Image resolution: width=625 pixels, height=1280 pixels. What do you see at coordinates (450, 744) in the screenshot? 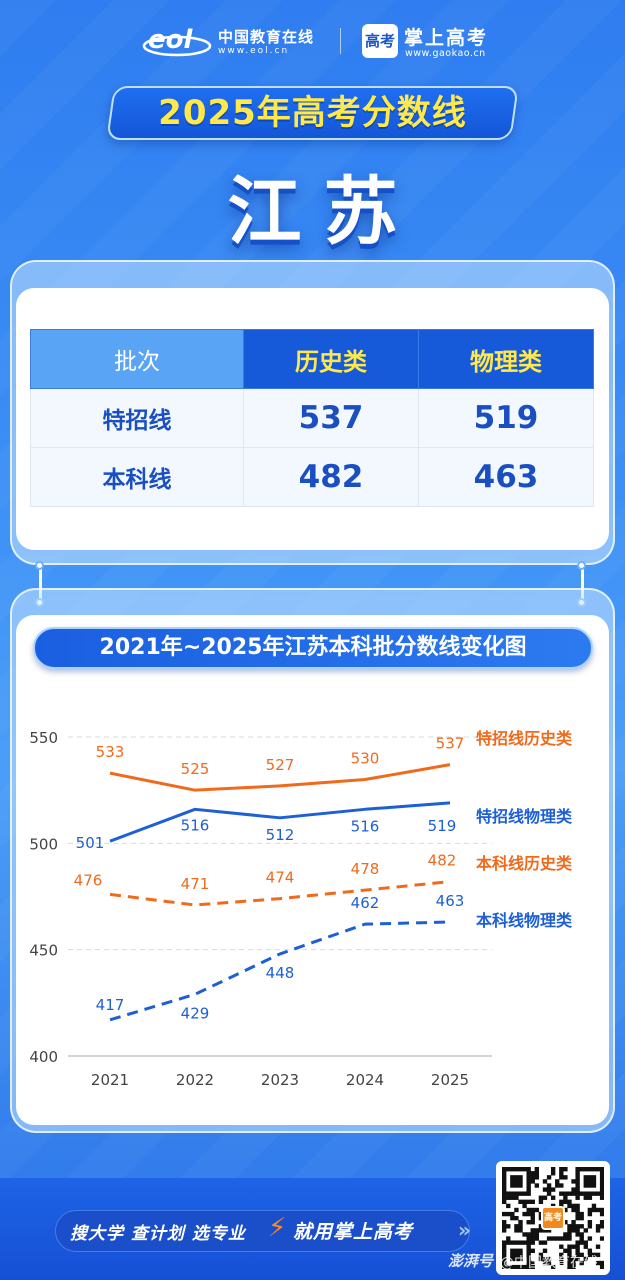
I see `data-label: 537` at bounding box center [450, 744].